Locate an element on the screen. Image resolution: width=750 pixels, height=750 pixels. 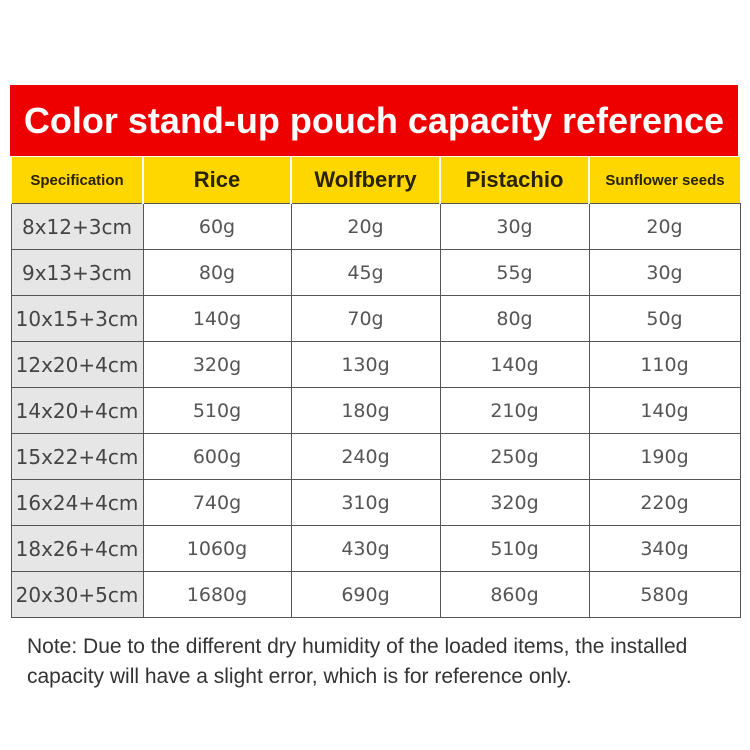
capacity-cell: 250g is located at coordinates (514, 456).